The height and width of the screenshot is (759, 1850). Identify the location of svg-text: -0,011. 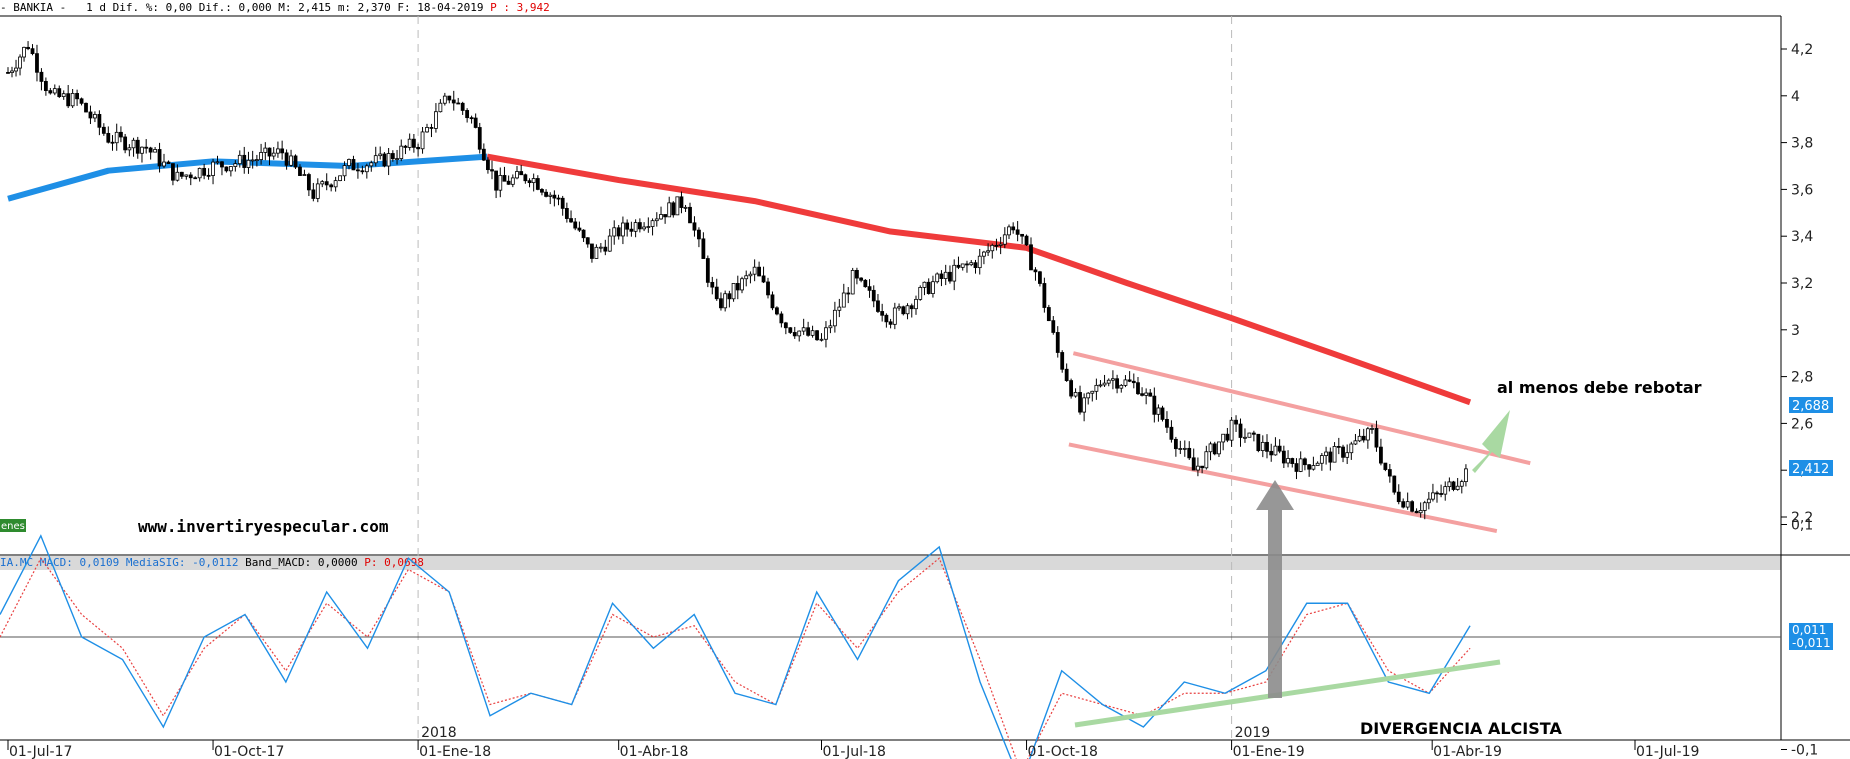
(1811, 643).